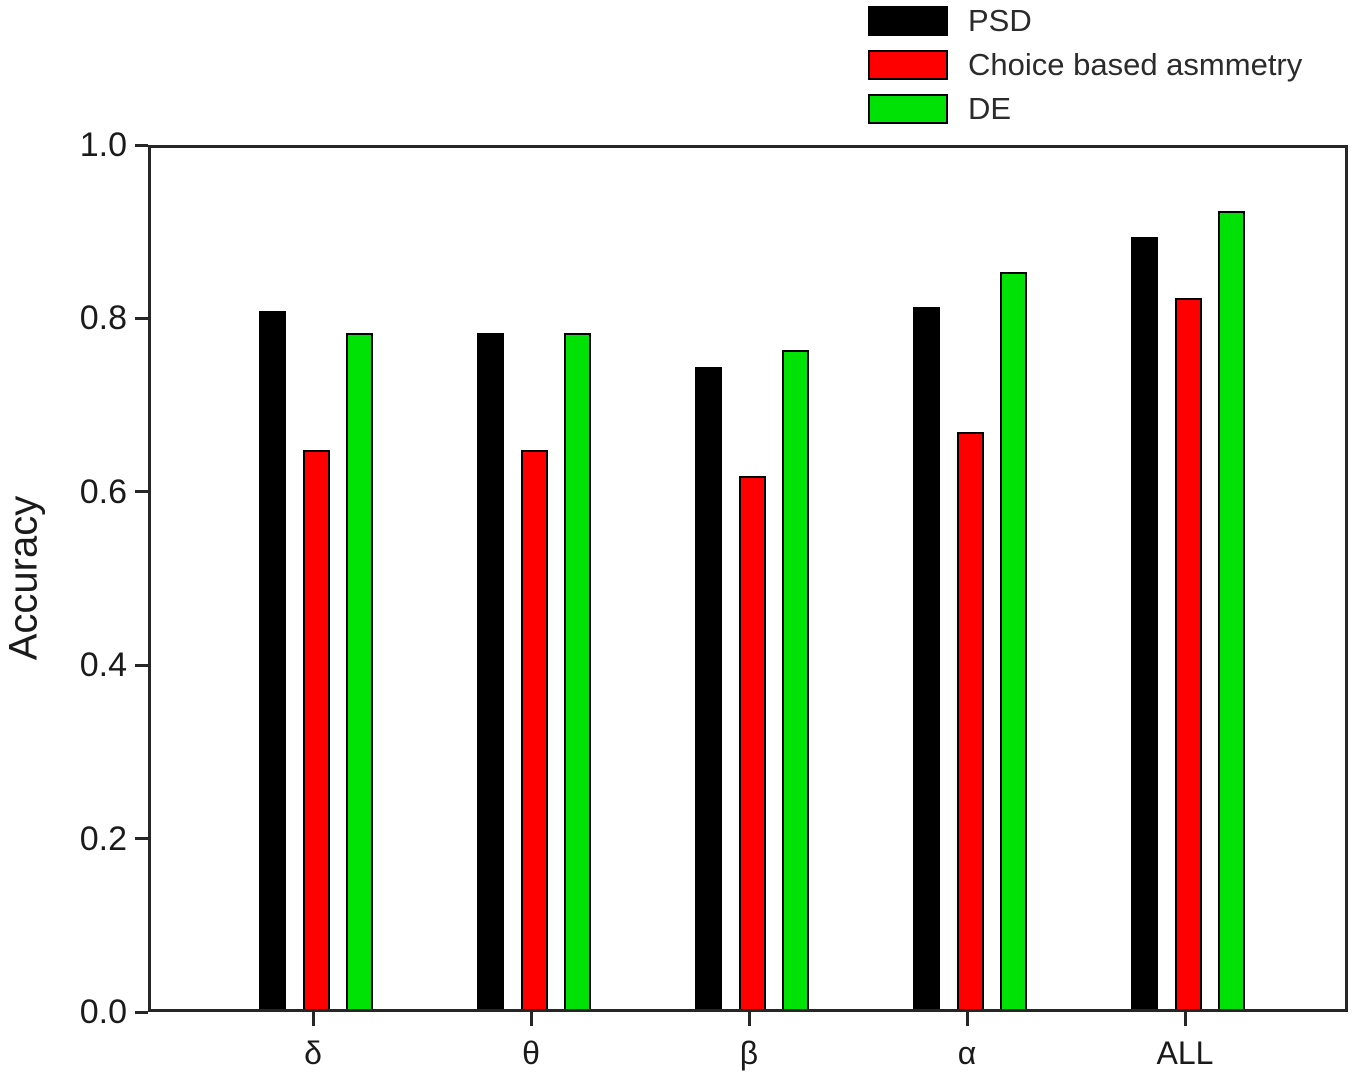  Describe the element at coordinates (1188, 653) in the screenshot. I see `bar-choice-all` at that location.